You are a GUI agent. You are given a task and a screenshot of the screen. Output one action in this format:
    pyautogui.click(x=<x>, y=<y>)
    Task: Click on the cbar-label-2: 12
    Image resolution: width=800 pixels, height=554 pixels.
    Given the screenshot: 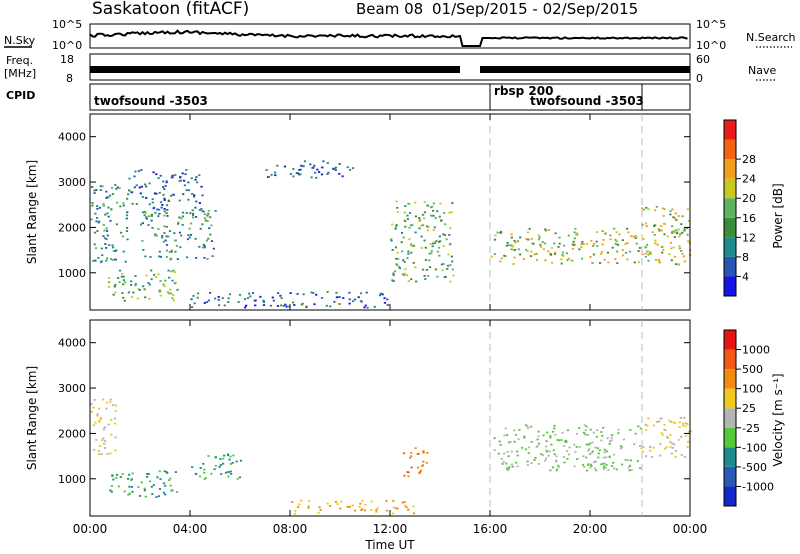 What is the action you would take?
    pyautogui.click(x=749, y=237)
    